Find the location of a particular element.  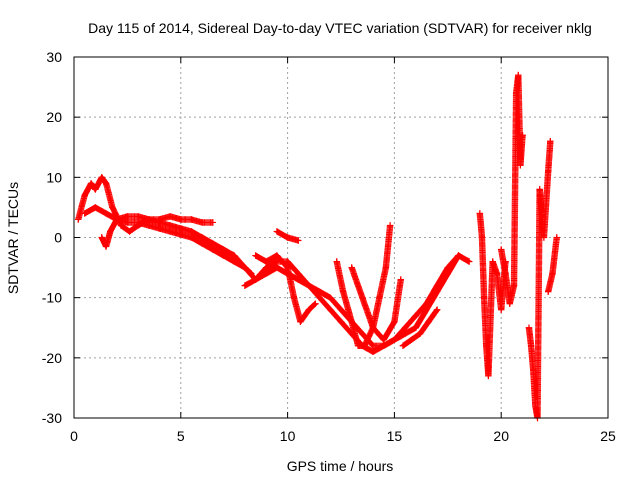

x-tick-label: 20 is located at coordinates (501, 436).